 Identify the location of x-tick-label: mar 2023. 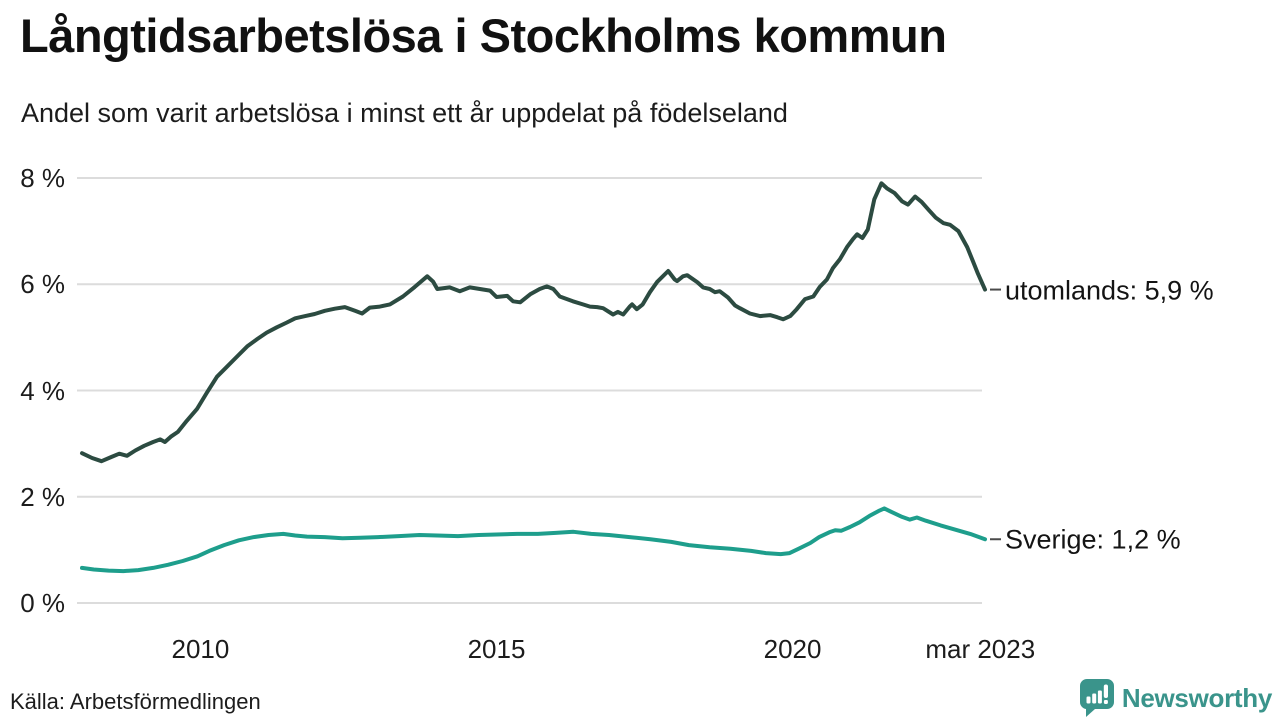
(980, 649).